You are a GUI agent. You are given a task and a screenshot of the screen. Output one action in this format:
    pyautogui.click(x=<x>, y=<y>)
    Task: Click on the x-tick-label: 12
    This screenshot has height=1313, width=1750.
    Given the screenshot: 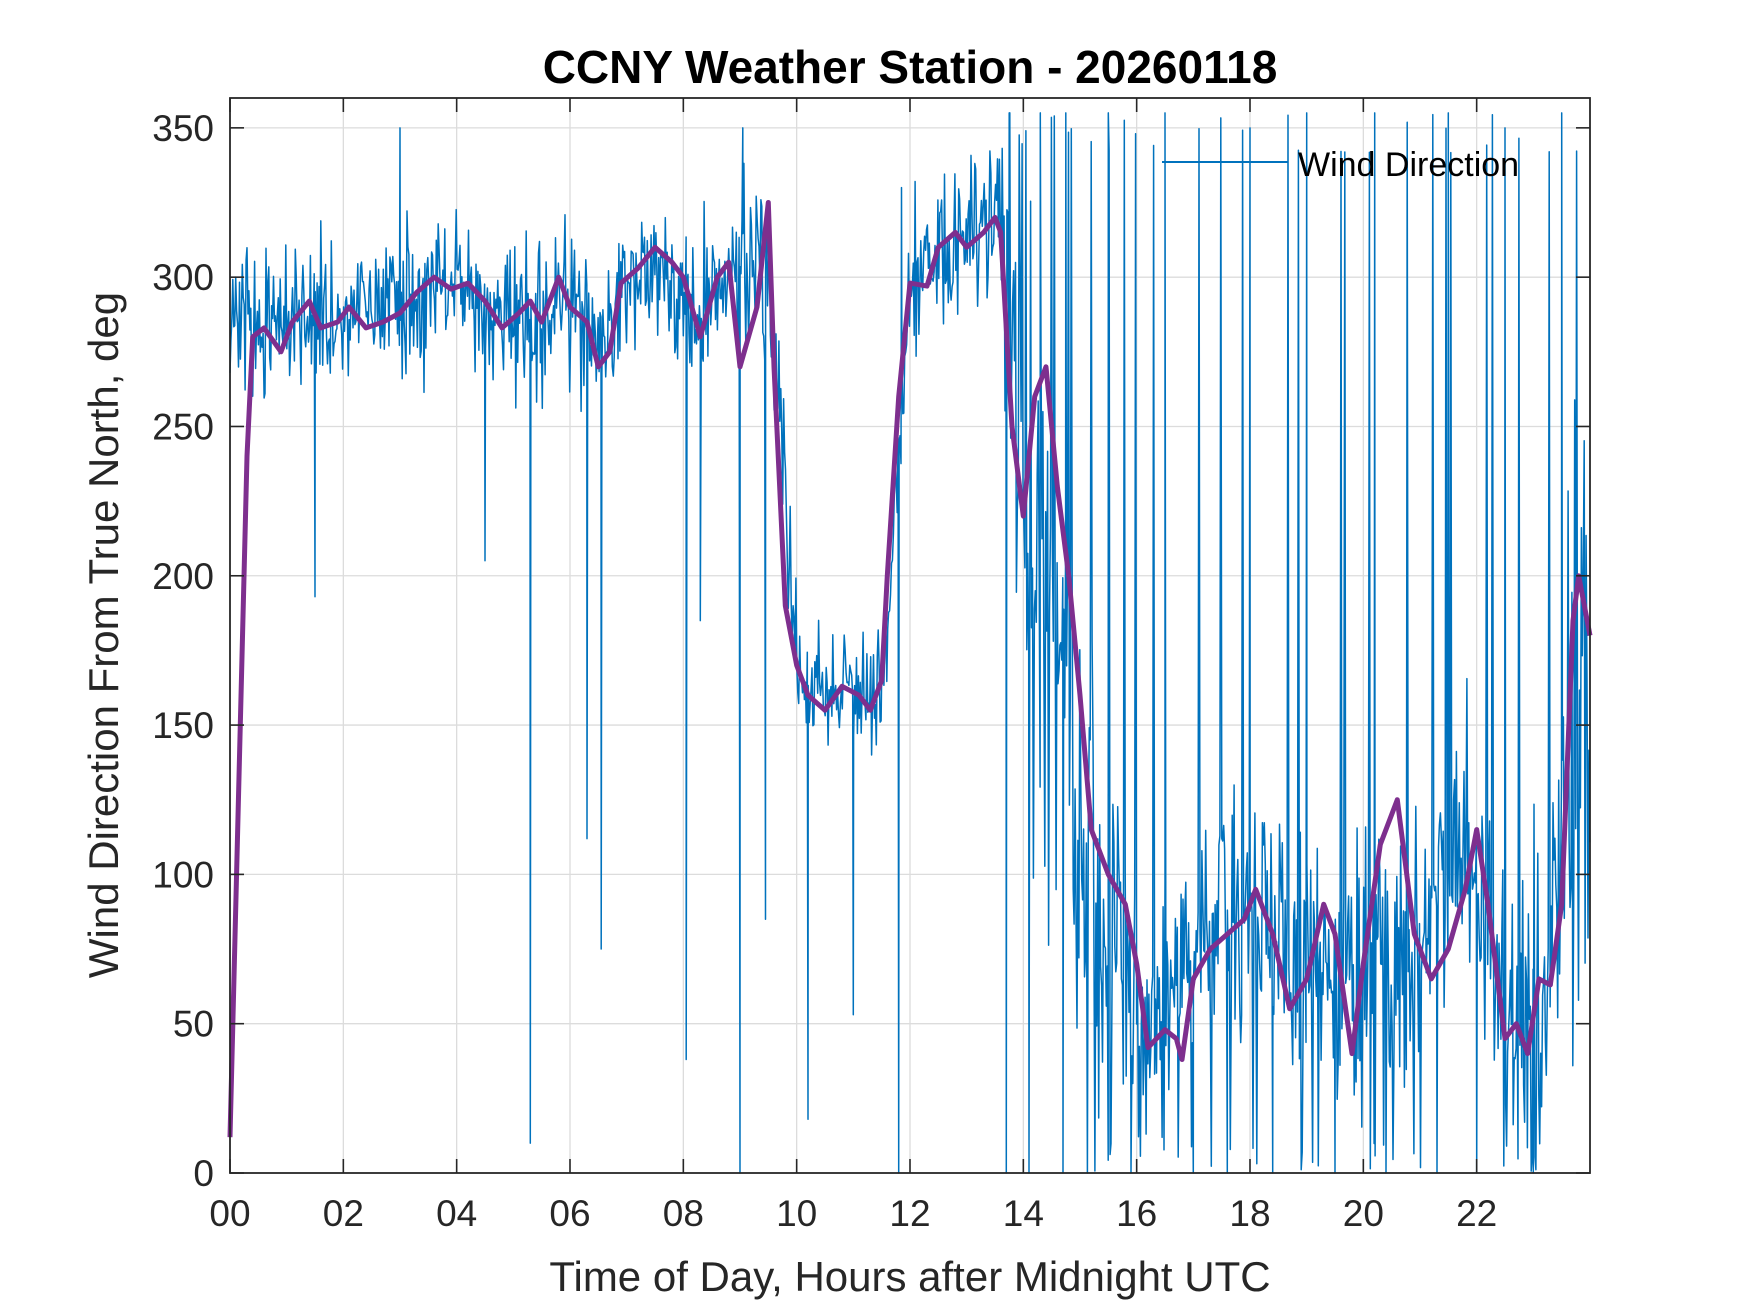 What is the action you would take?
    pyautogui.click(x=909, y=1213)
    